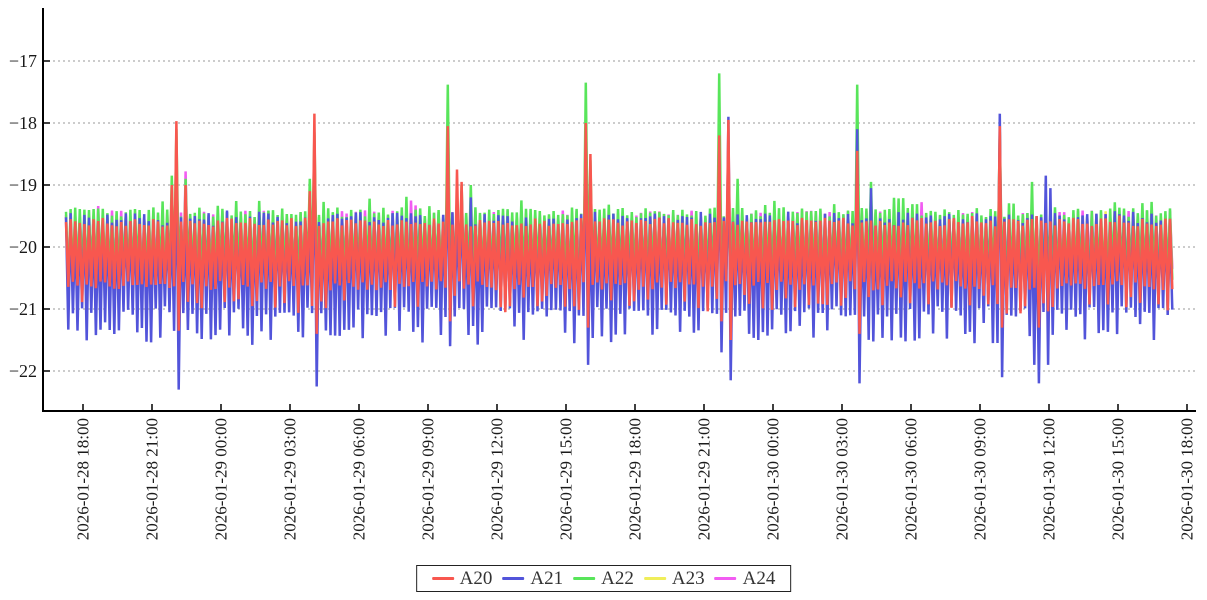 This screenshot has width=1207, height=600. Describe the element at coordinates (635, 479) in the screenshot. I see `x-tick-label: 2026-01-29 18:00` at that location.